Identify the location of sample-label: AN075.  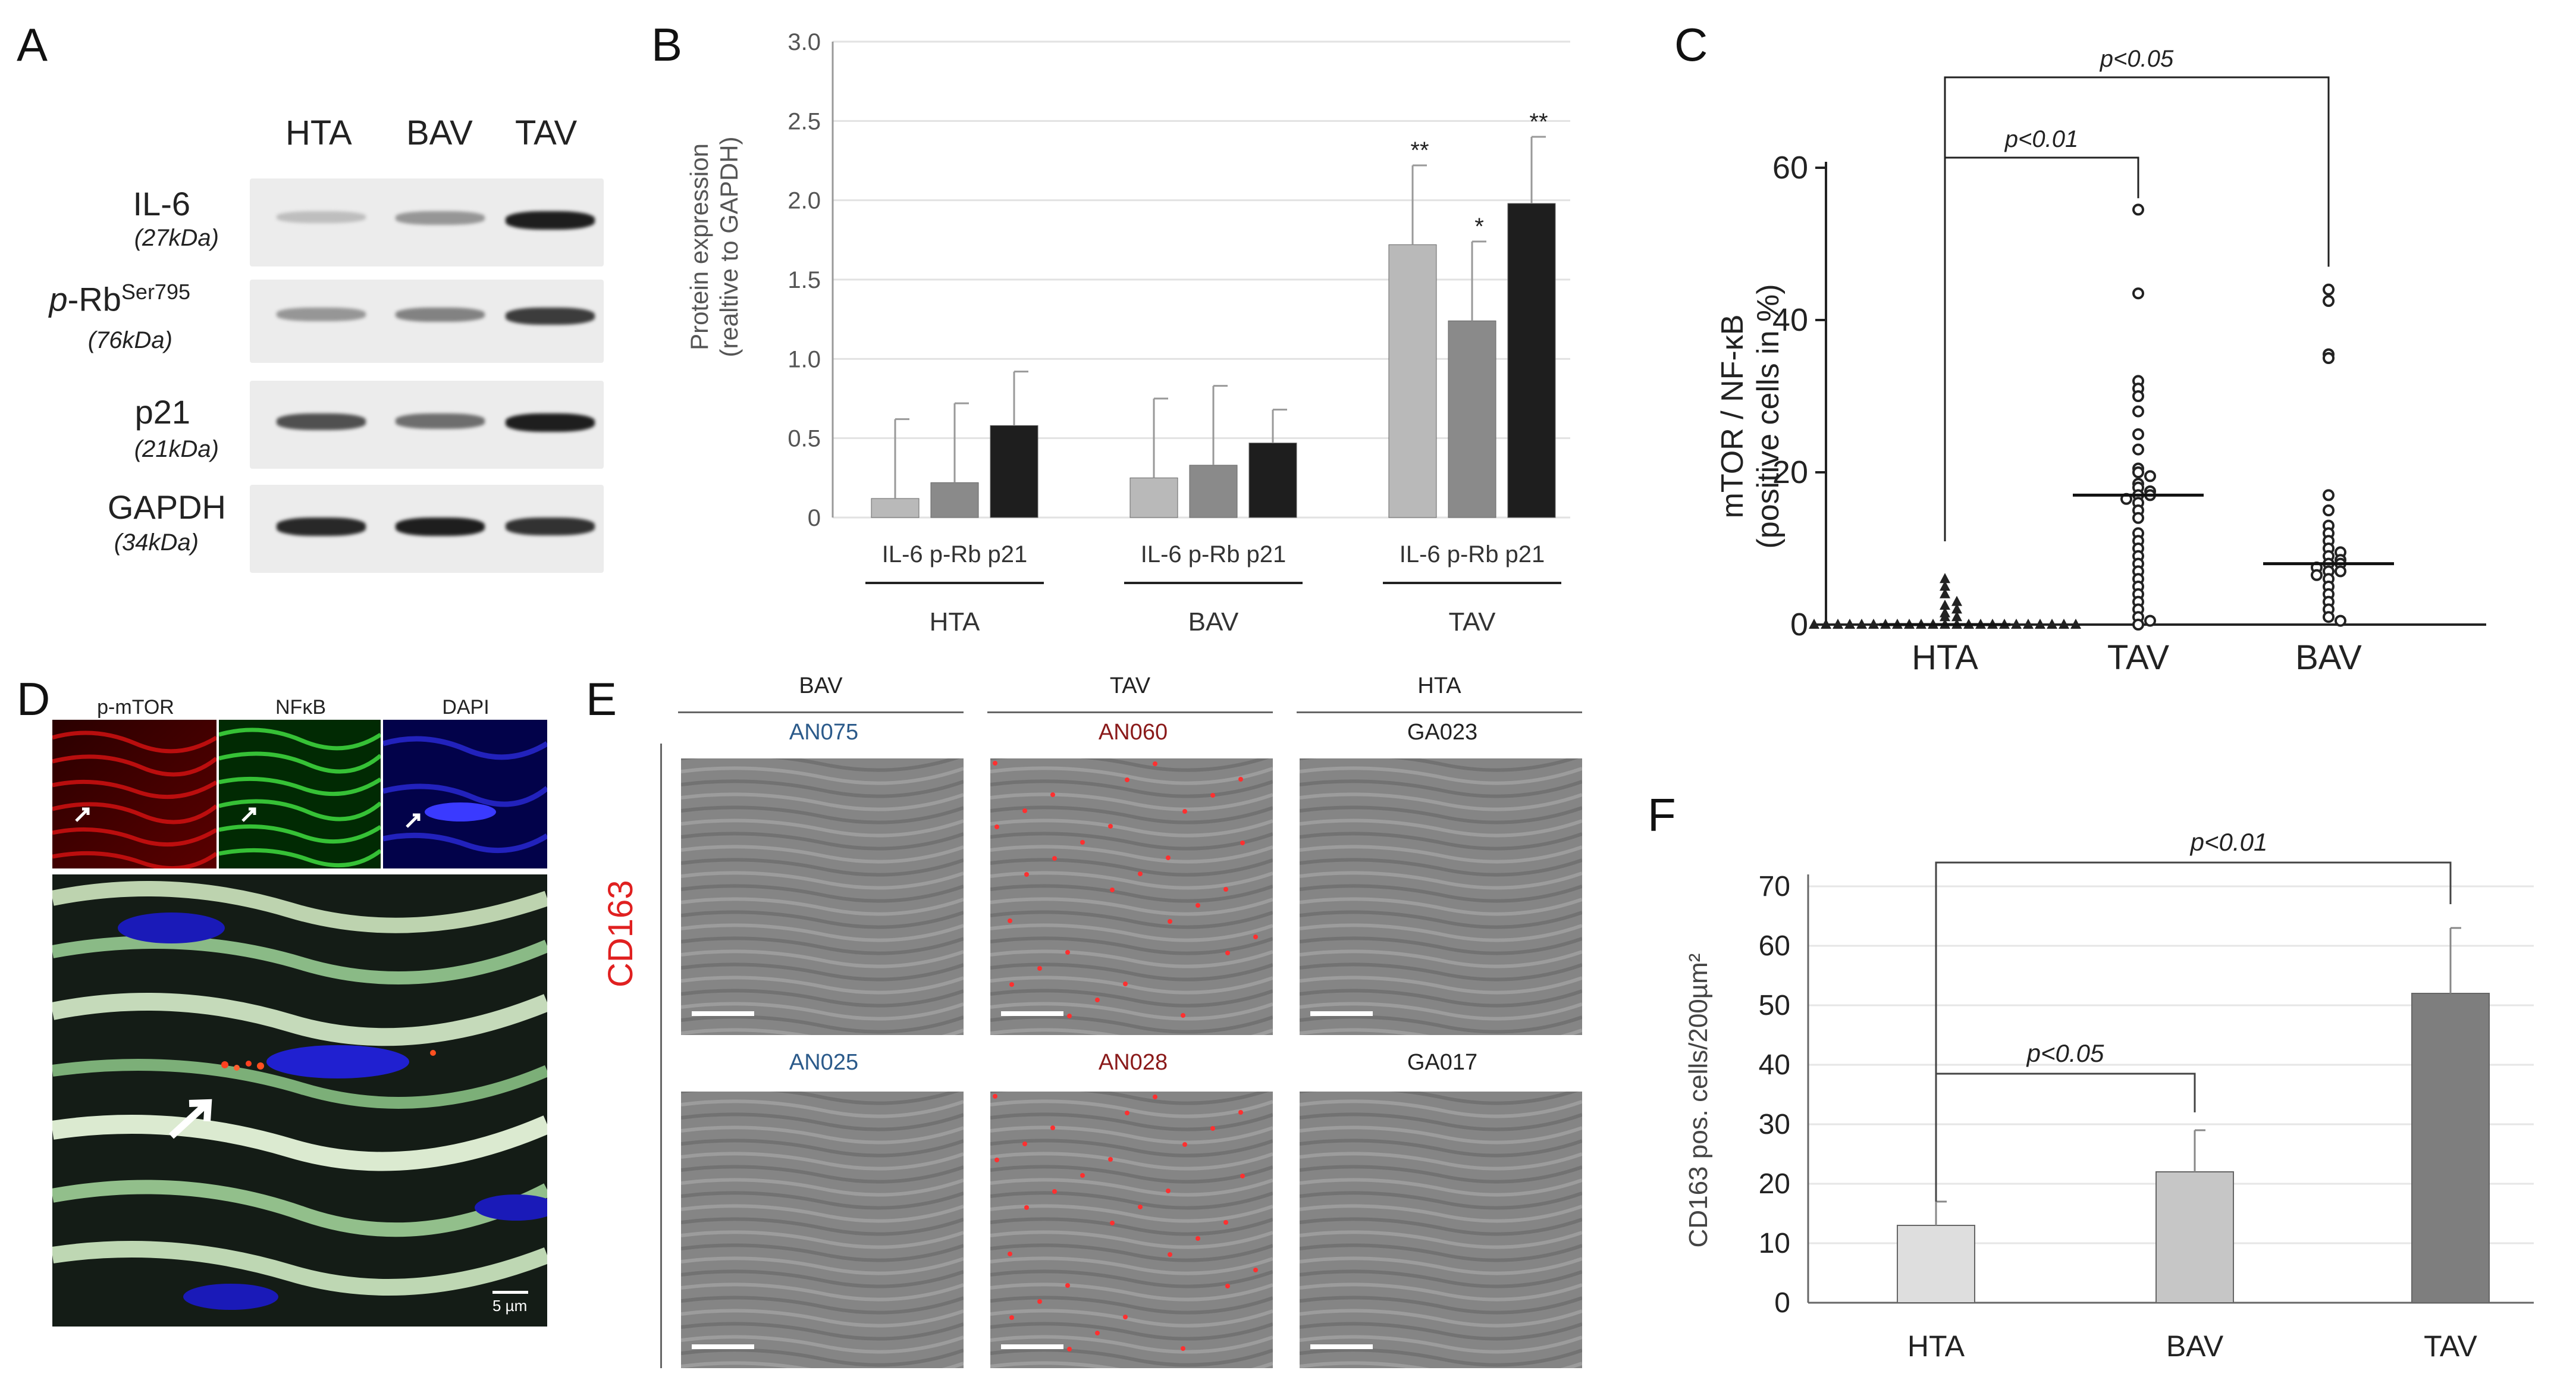
(824, 733).